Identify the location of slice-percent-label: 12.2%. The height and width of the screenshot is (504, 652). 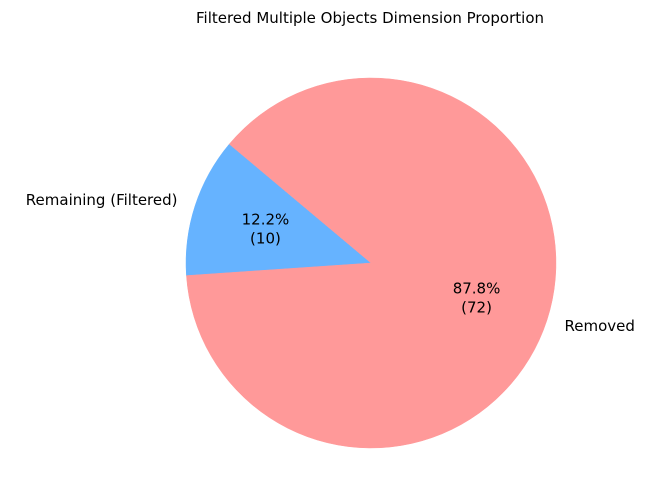
(266, 220).